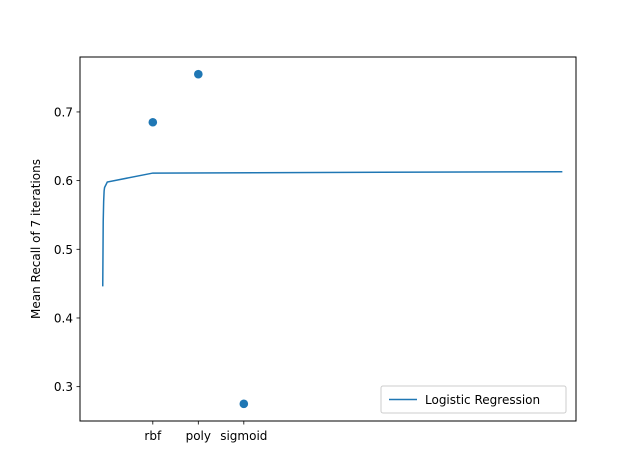 The image size is (640, 472). What do you see at coordinates (36, 239) in the screenshot?
I see `y-axis-label: Mean Recall of 7 iterations` at bounding box center [36, 239].